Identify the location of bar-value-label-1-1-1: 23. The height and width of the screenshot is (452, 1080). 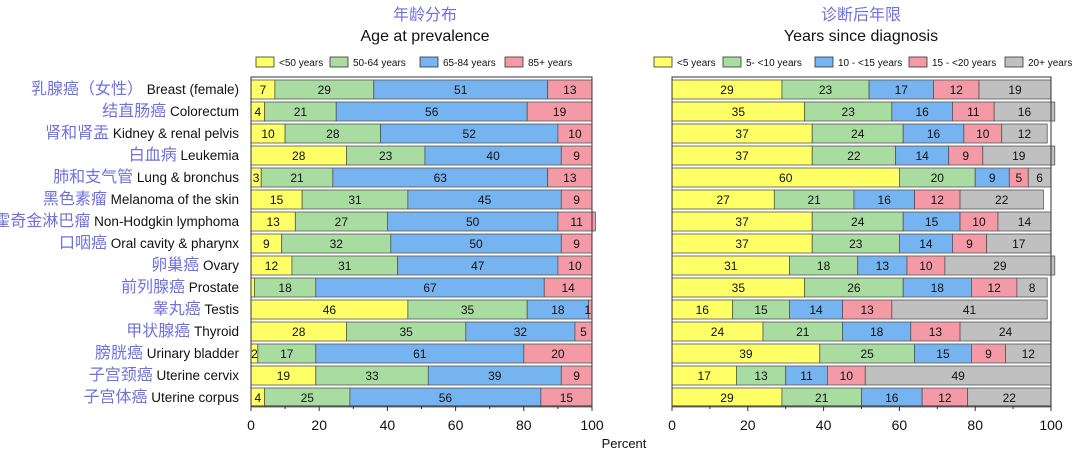
(849, 112).